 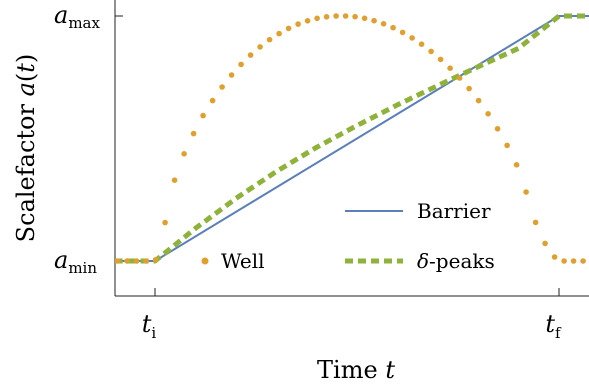 What do you see at coordinates (149, 326) in the screenshot?
I see `x-tick-label-0: ti` at bounding box center [149, 326].